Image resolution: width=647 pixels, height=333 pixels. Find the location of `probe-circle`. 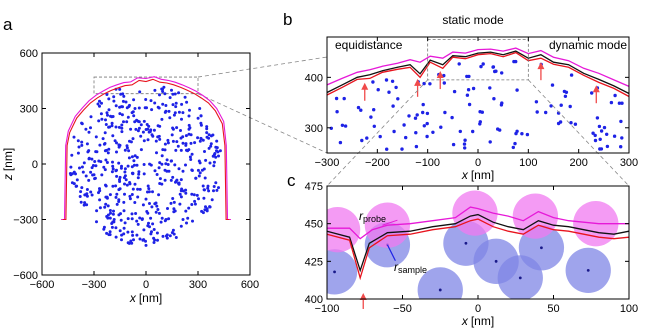

probe-circle is located at coordinates (344, 230).